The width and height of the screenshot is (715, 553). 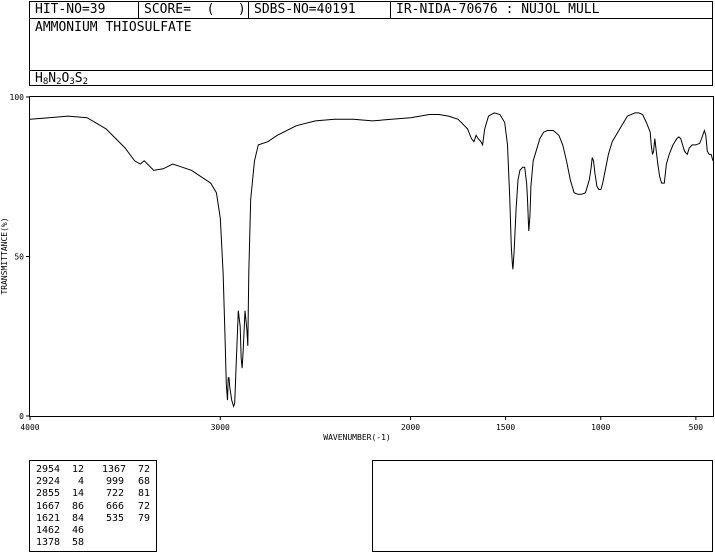 I want to click on peak-wavenumber: 2954, so click(x=48, y=469).